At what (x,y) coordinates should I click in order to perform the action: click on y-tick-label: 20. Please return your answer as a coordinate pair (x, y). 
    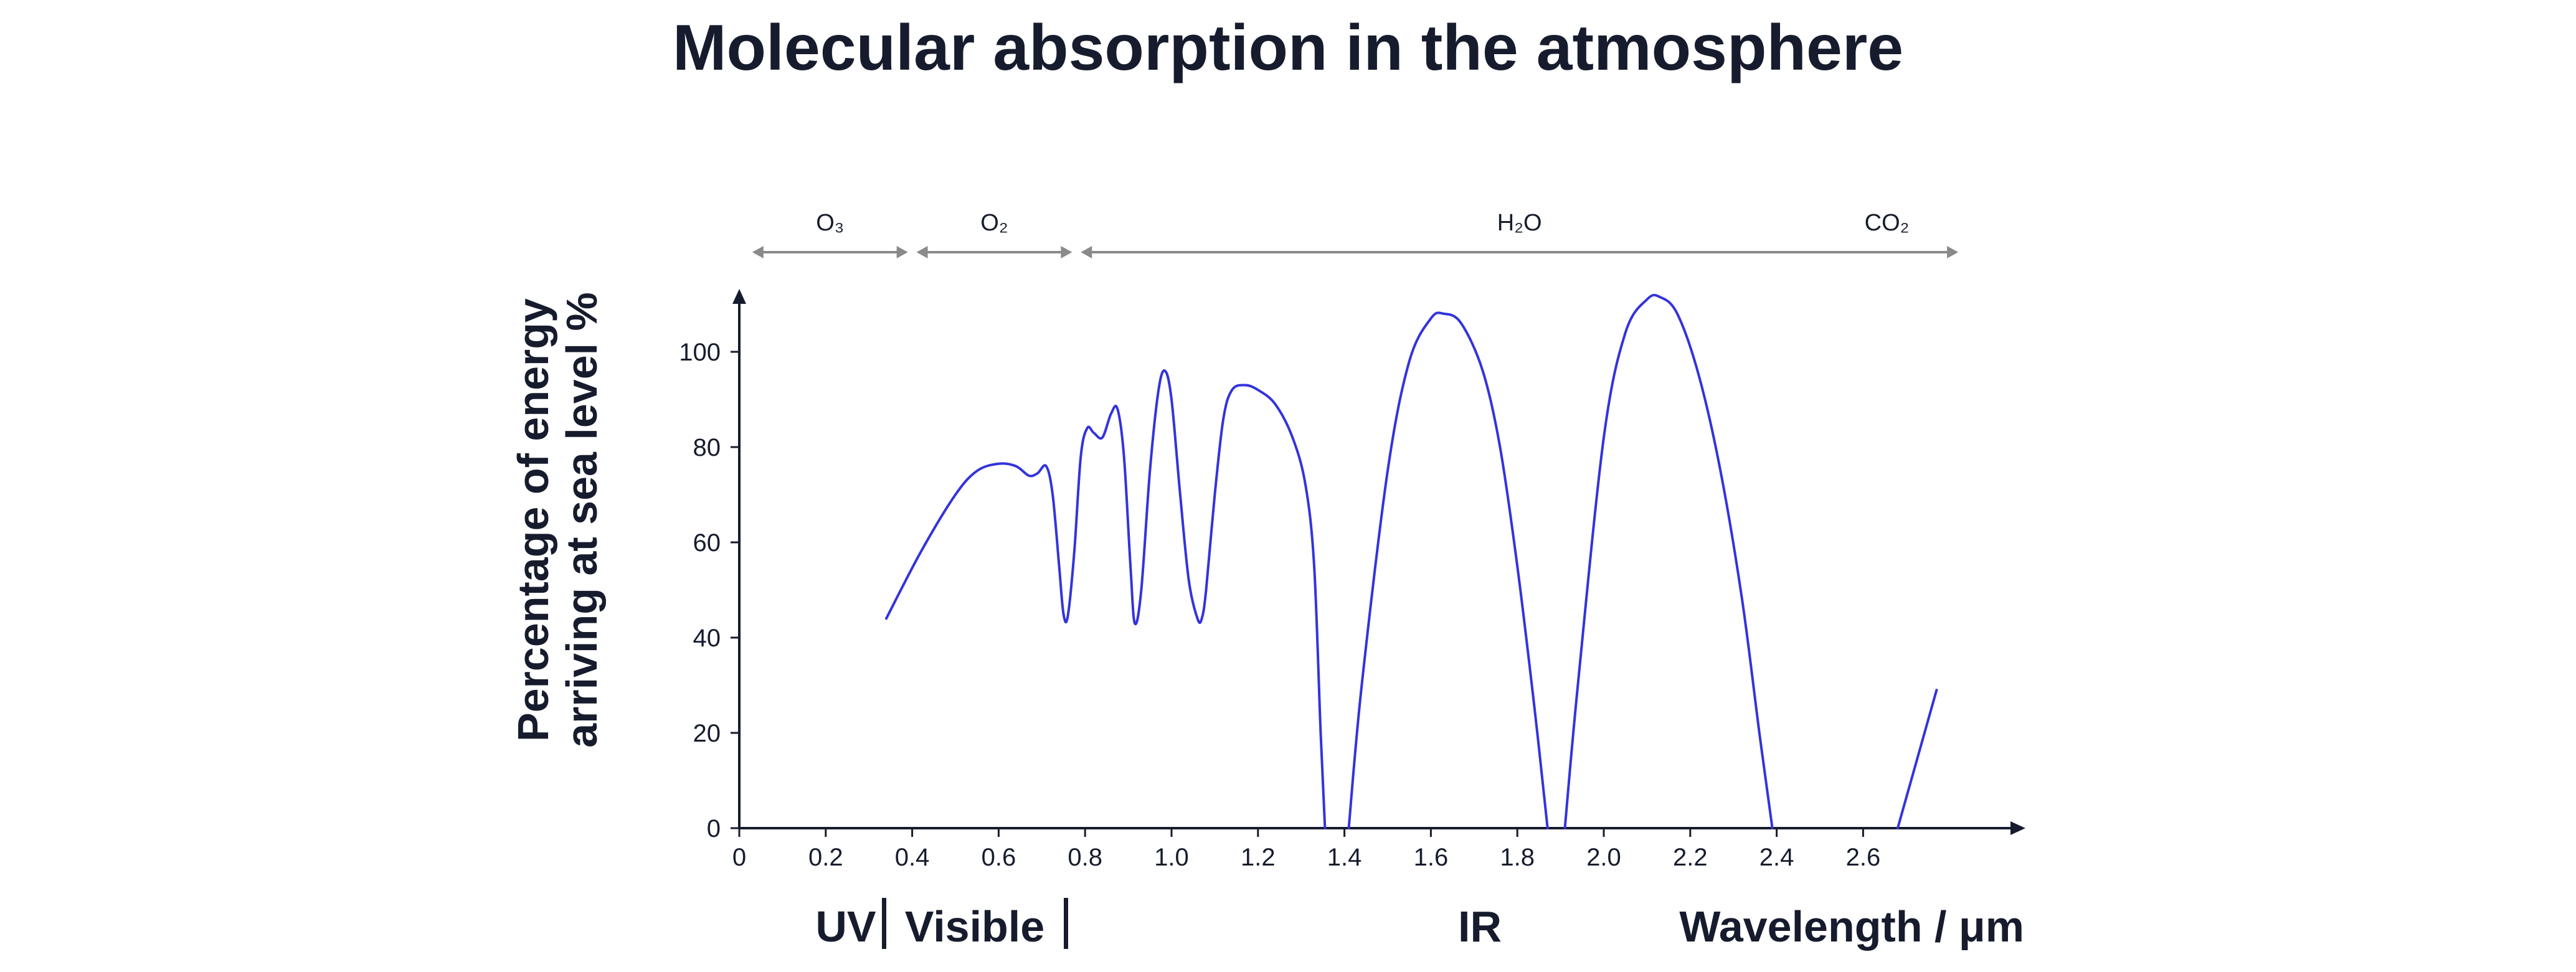
    Looking at the image, I should click on (707, 733).